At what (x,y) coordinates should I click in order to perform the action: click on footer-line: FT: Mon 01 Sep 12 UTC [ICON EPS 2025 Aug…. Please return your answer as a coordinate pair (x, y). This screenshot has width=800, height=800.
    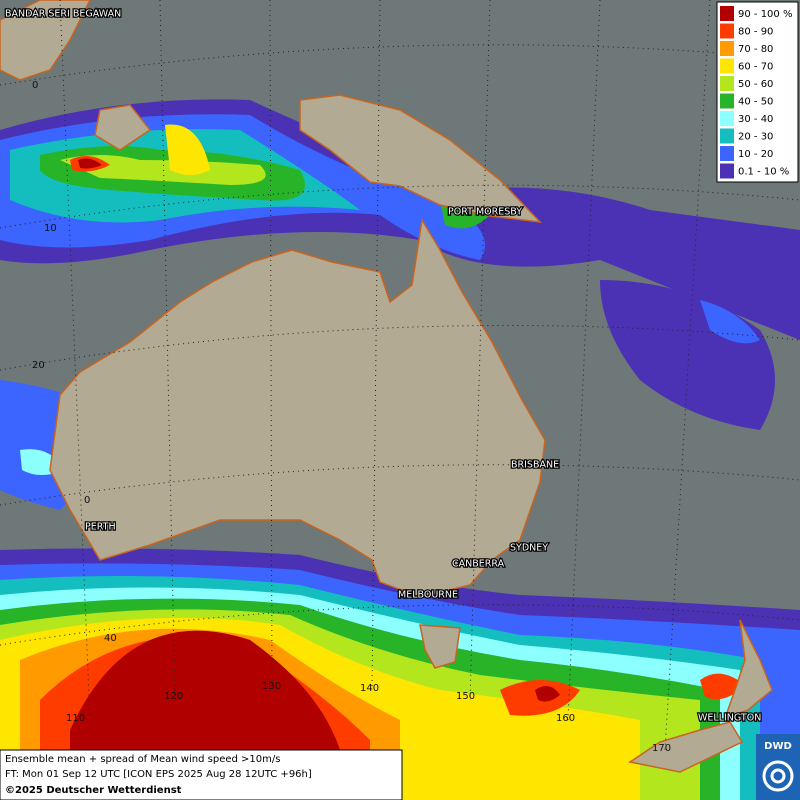
    Looking at the image, I should click on (158, 774).